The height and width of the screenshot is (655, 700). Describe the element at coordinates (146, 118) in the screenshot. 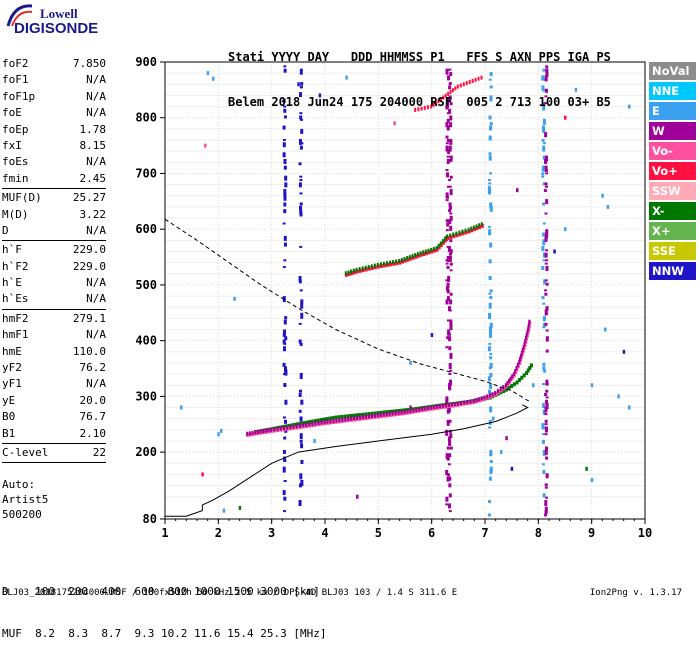

I see `y-tick-label: 800` at that location.